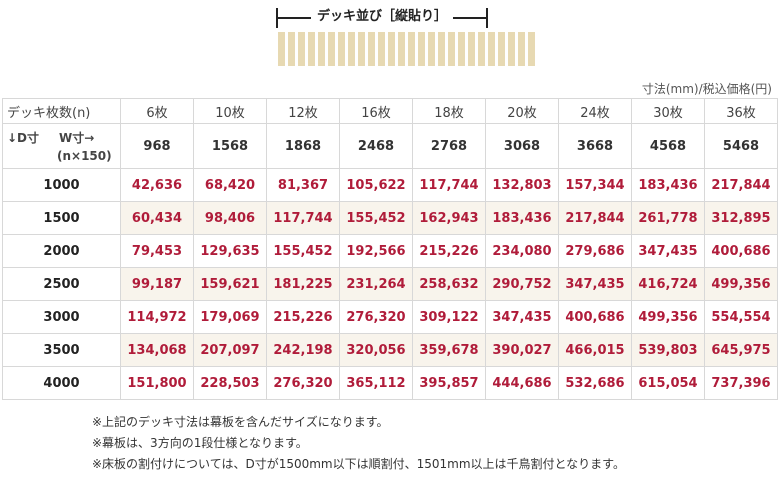 This screenshot has width=780, height=490. Describe the element at coordinates (595, 317) in the screenshot. I see `price-cell: 400,686` at that location.